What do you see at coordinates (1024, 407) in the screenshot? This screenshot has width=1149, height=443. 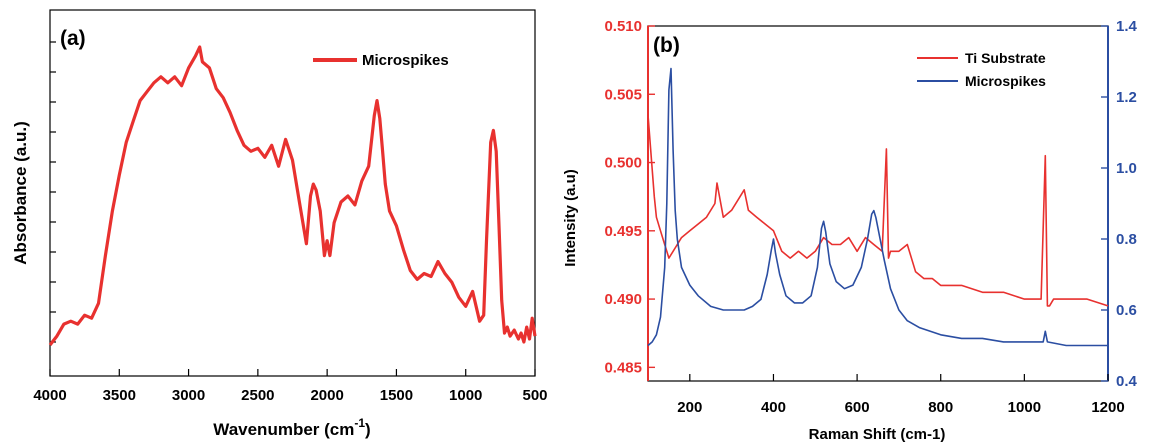 I see `panel-b-x-tick-label: 1000` at bounding box center [1024, 407].